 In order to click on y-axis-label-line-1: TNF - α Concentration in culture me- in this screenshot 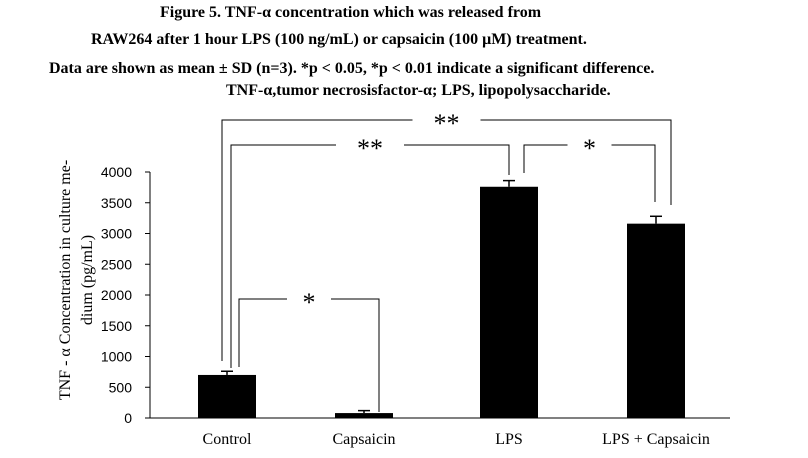, I will do `click(65, 280)`.